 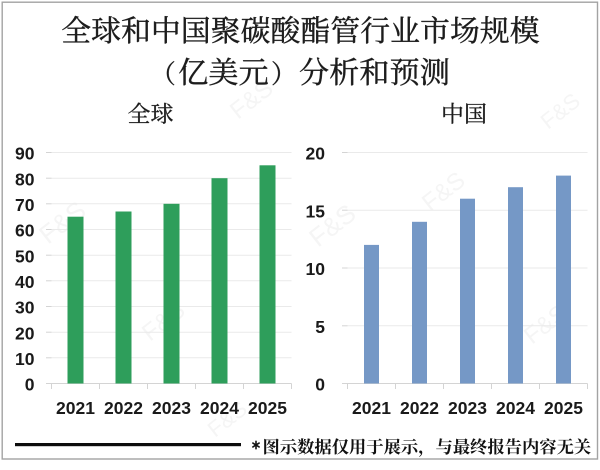 I want to click on svg-text: 40, so click(x=25, y=282).